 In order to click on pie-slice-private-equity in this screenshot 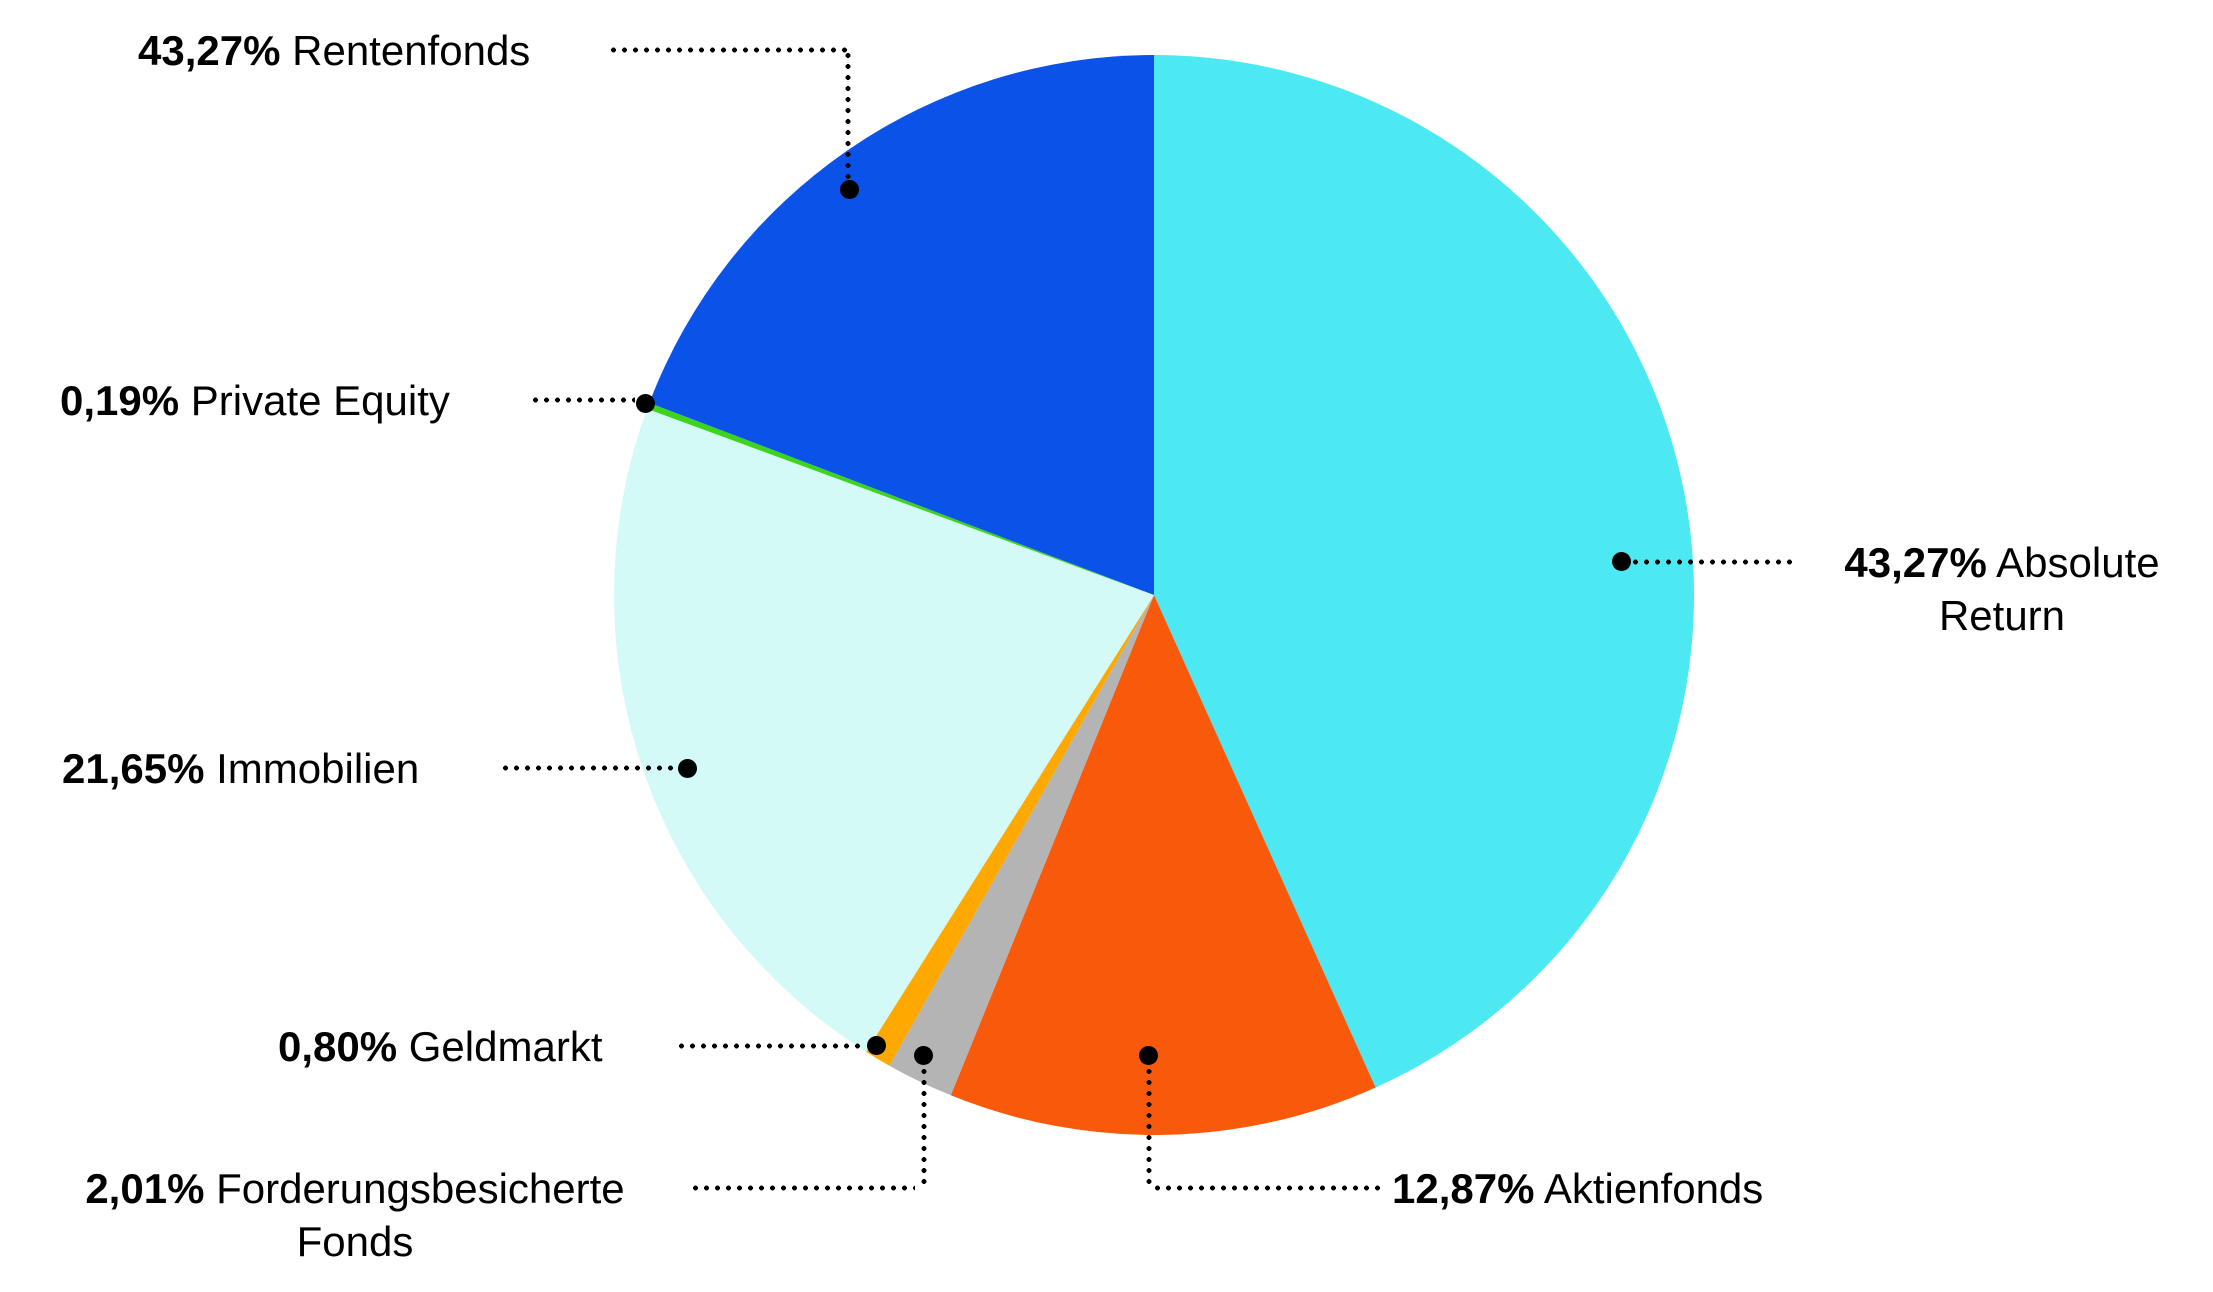, I will do `click(900, 498)`.